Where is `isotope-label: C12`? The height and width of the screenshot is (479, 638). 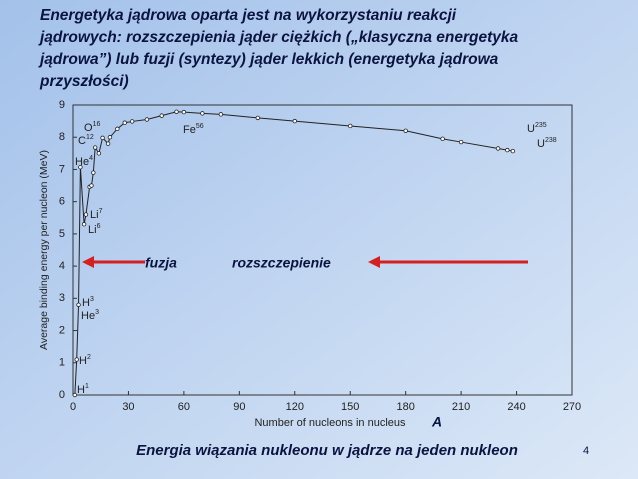
isotope-label: C12 is located at coordinates (86, 140).